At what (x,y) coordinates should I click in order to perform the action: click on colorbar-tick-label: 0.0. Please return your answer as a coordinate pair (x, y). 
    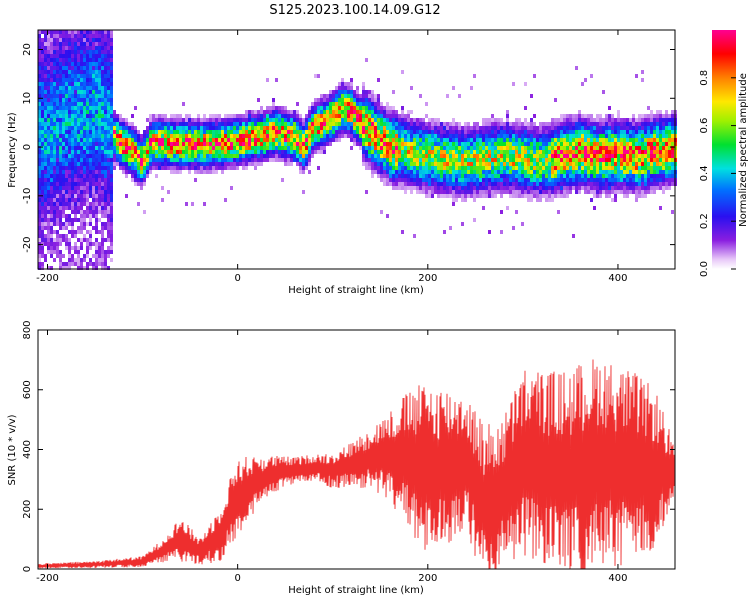
    Looking at the image, I should click on (704, 269).